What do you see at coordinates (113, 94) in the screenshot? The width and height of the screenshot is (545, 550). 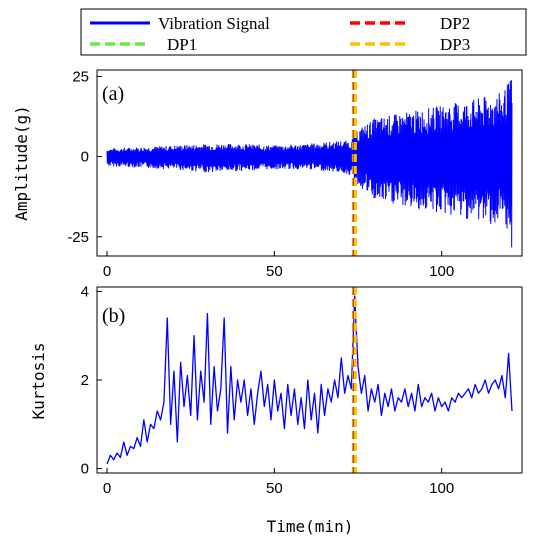 I see `panel-a-tag: (a)` at bounding box center [113, 94].